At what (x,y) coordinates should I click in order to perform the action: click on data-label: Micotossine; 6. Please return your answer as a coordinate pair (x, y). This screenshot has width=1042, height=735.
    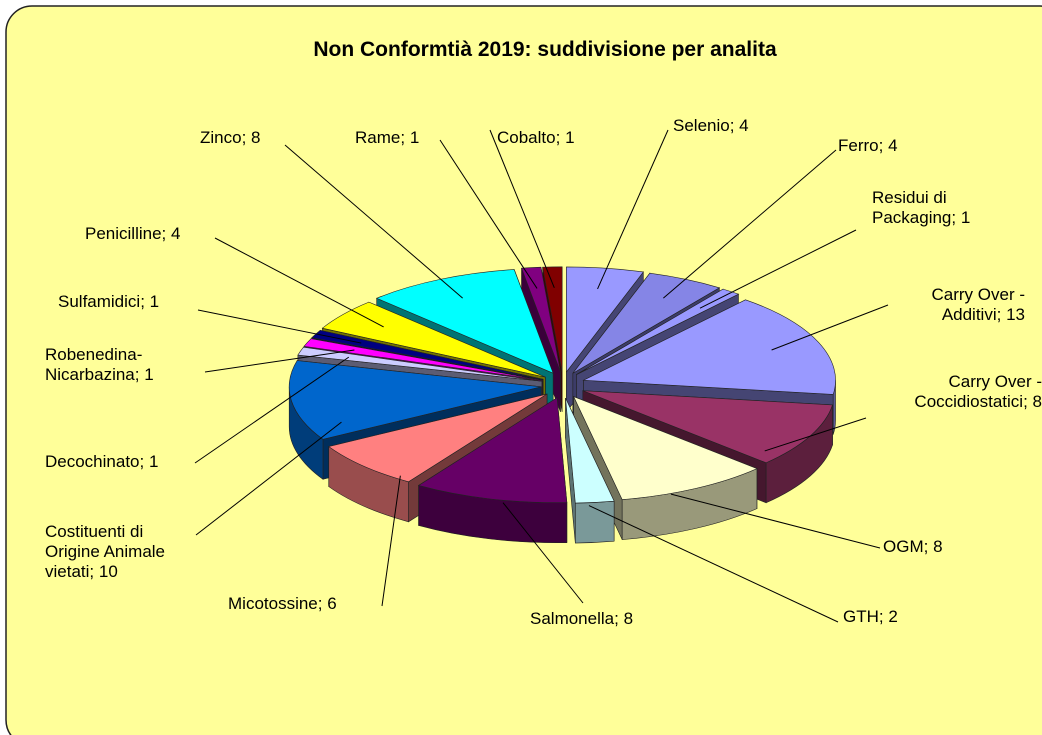
    Looking at the image, I should click on (282, 604).